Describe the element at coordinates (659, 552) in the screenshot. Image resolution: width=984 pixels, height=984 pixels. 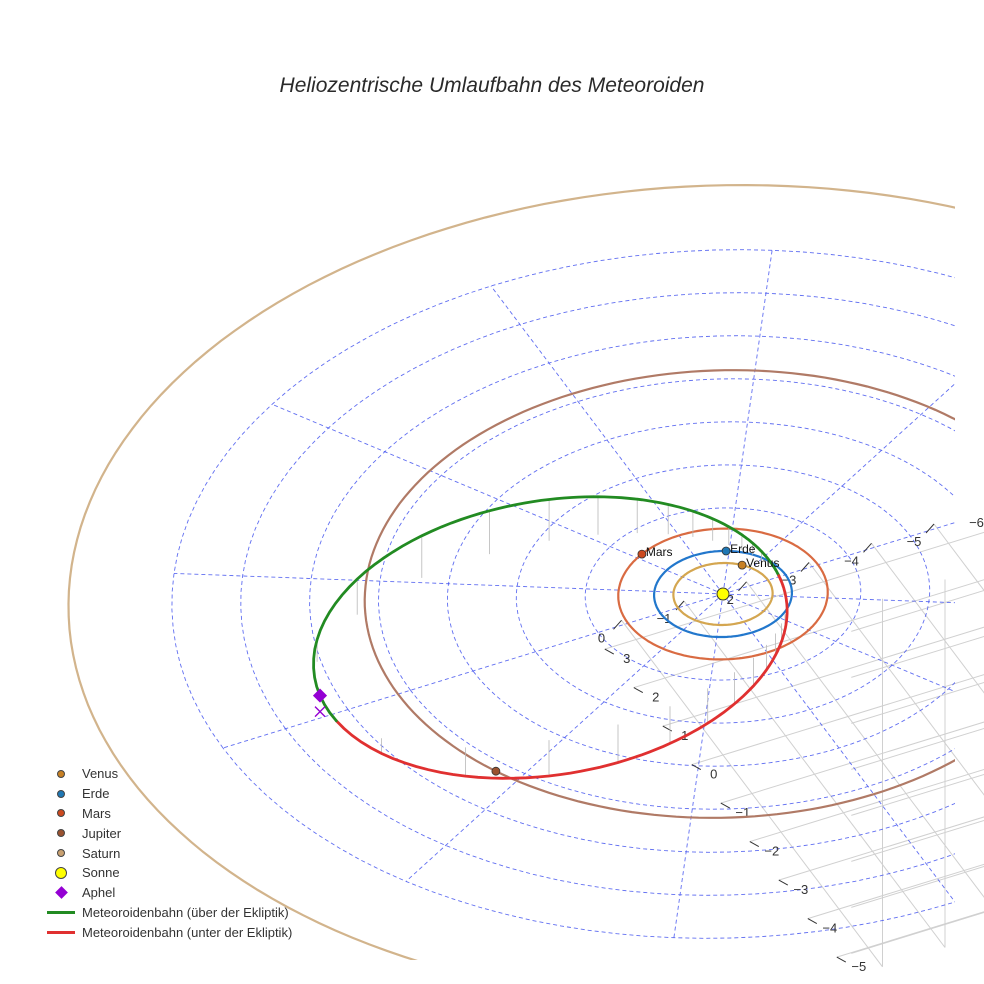
I see `mars-label: Mars` at that location.